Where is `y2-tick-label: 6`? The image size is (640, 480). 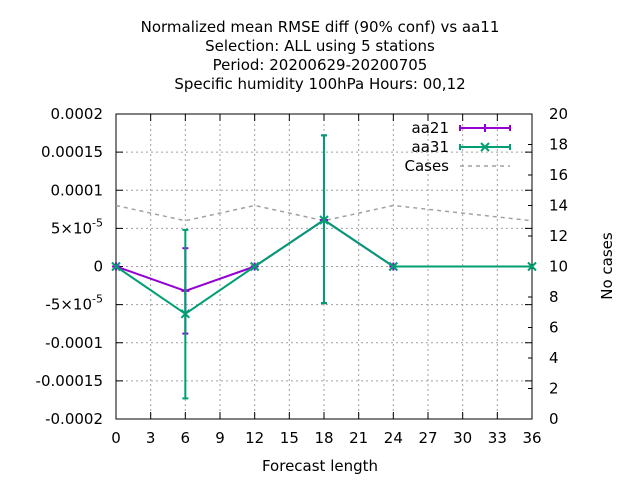
y2-tick-label: 6 is located at coordinates (554, 328).